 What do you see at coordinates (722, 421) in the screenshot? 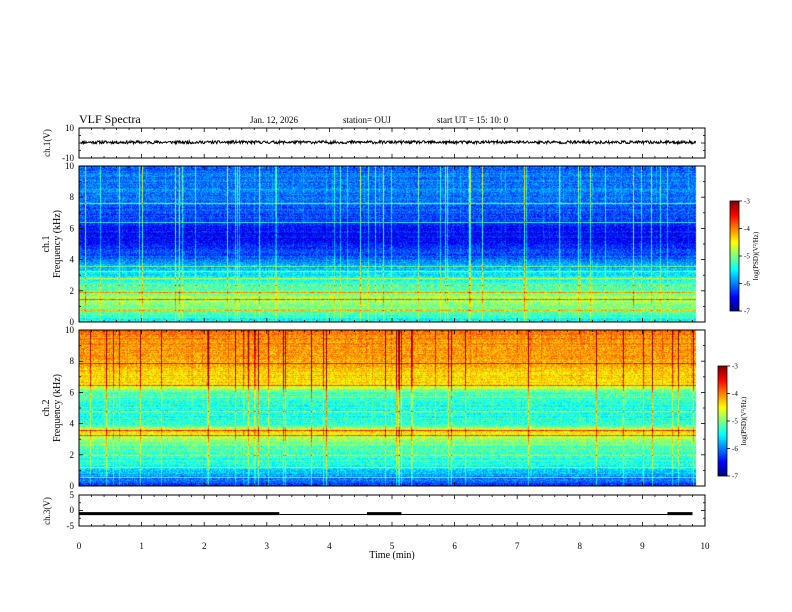
I see `ch2-colorbar` at bounding box center [722, 421].